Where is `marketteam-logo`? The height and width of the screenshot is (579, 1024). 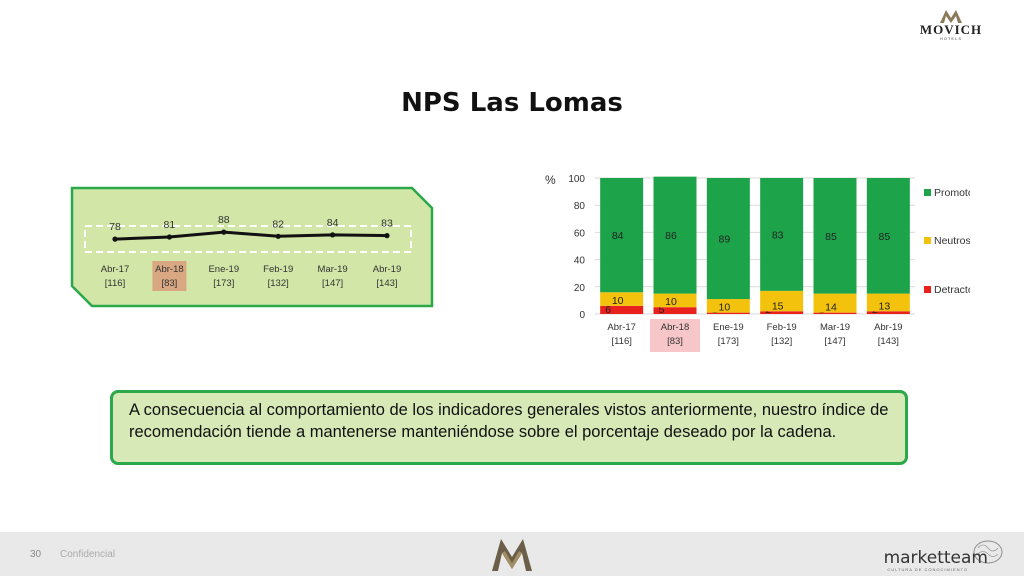 marketteam-logo is located at coordinates (944, 556).